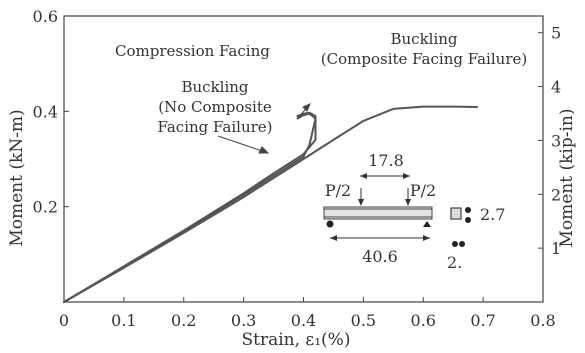  What do you see at coordinates (408, 202) in the screenshot?
I see `load-arrow-right-head` at bounding box center [408, 202].